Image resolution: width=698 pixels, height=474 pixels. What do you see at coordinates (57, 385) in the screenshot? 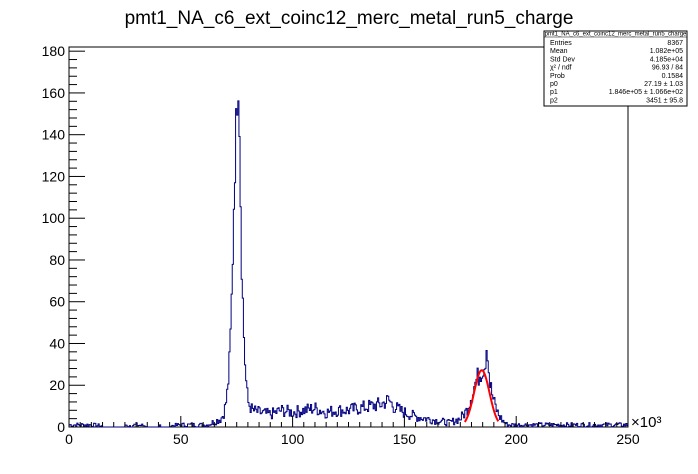
I see `y-tick-label: 20` at bounding box center [57, 385].